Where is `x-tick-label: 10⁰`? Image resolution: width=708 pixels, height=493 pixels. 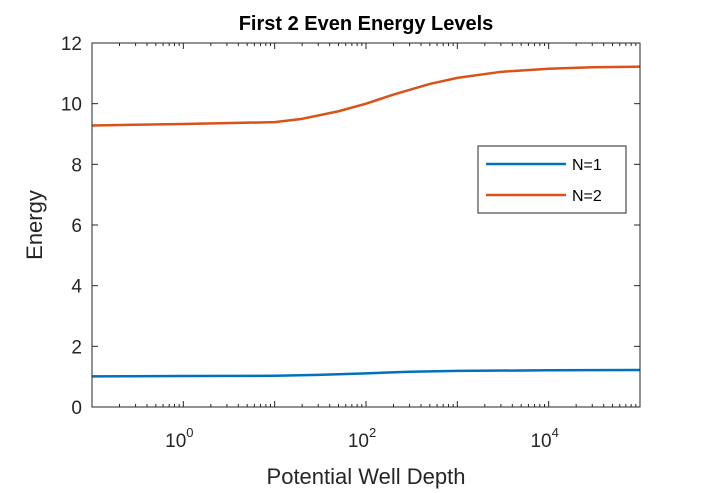
x-tick-label: 10⁰ is located at coordinates (179, 438).